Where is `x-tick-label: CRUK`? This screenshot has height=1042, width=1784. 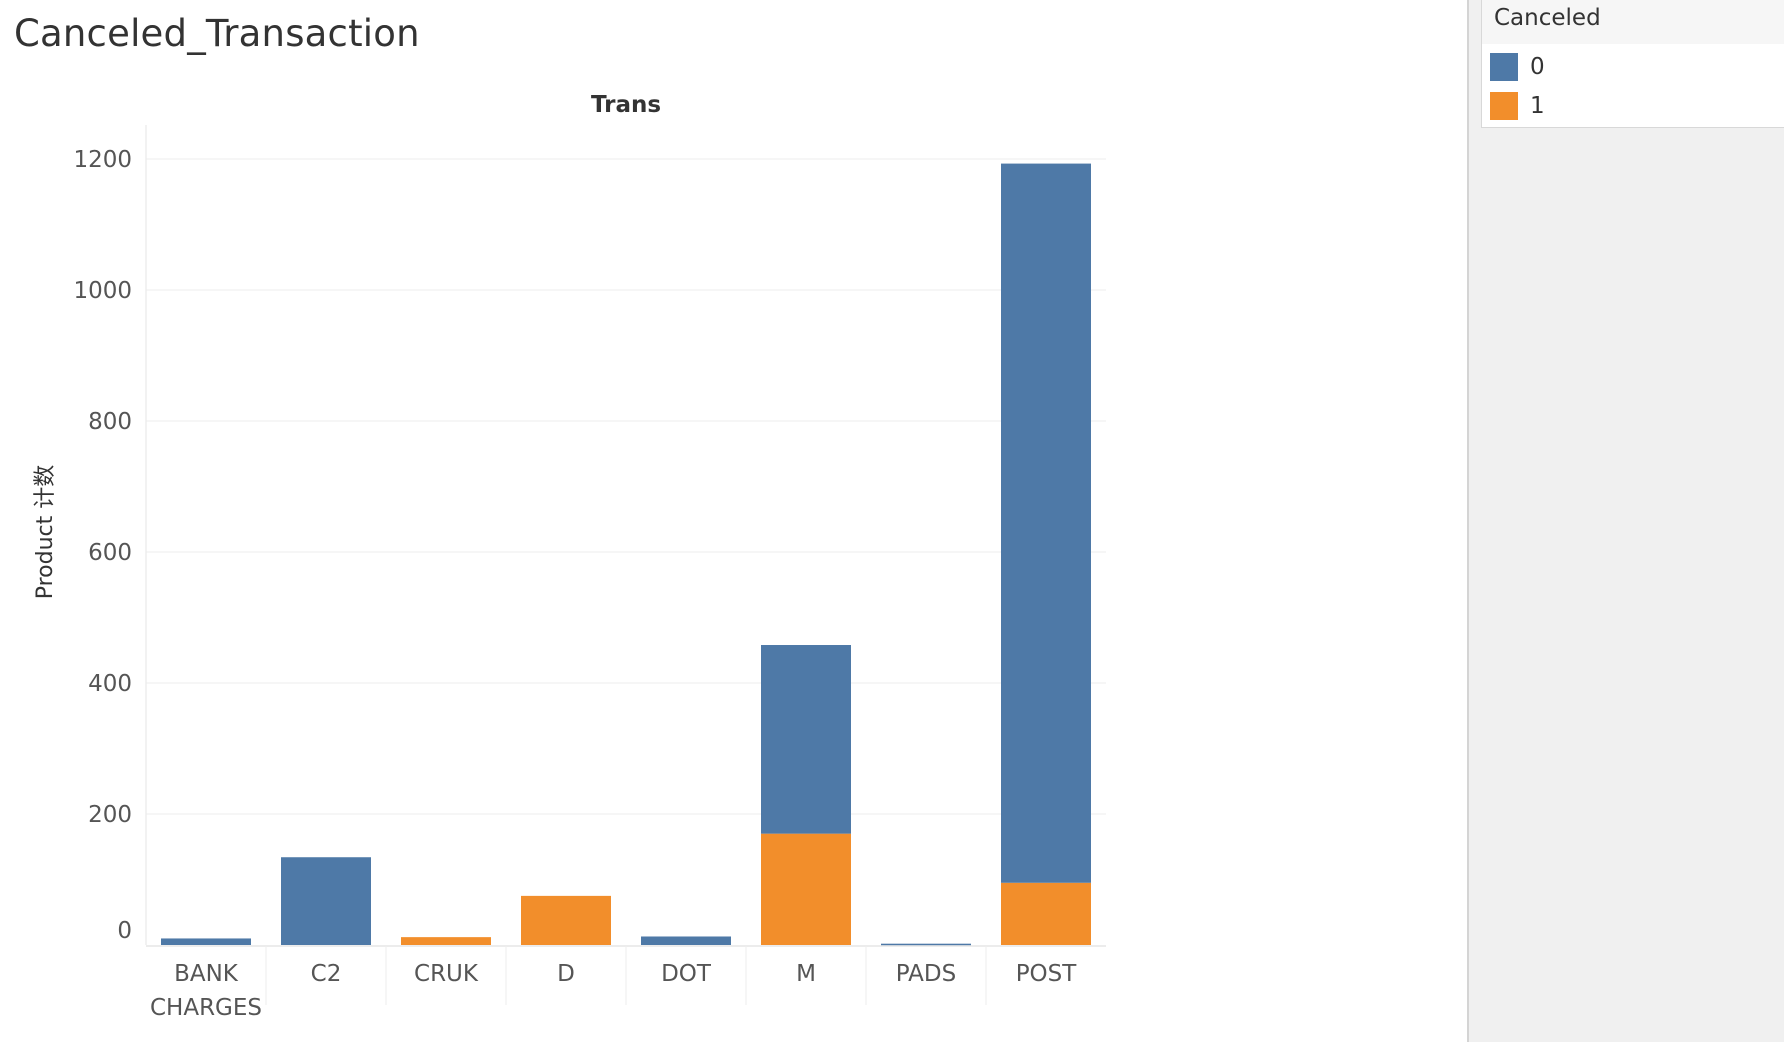 x-tick-label: CRUK is located at coordinates (446, 974).